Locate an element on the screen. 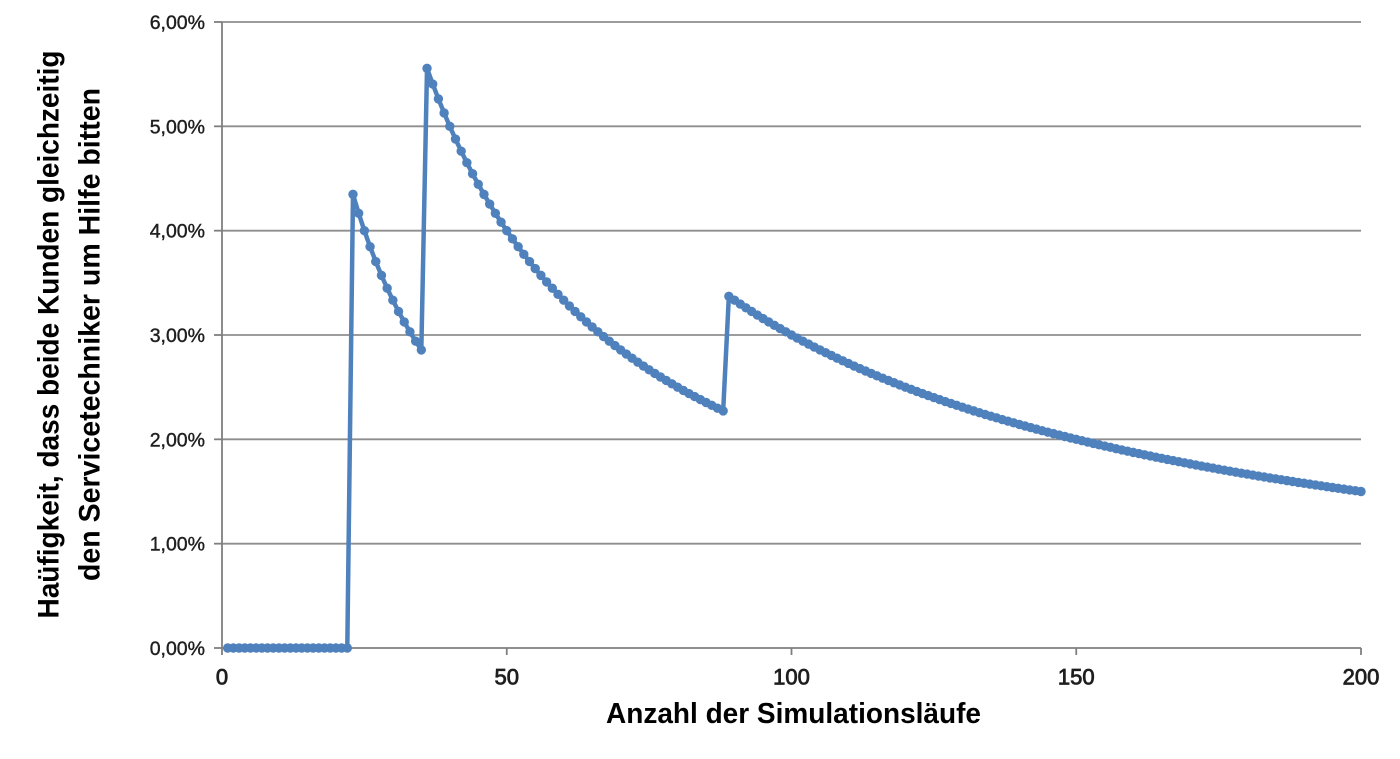  svg-text: 5,00% is located at coordinates (177, 127).